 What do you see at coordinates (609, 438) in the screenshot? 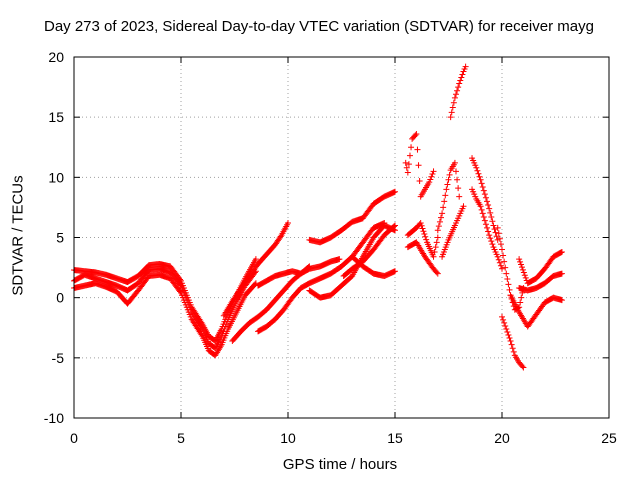
I see `x-tick-label: 25` at bounding box center [609, 438].